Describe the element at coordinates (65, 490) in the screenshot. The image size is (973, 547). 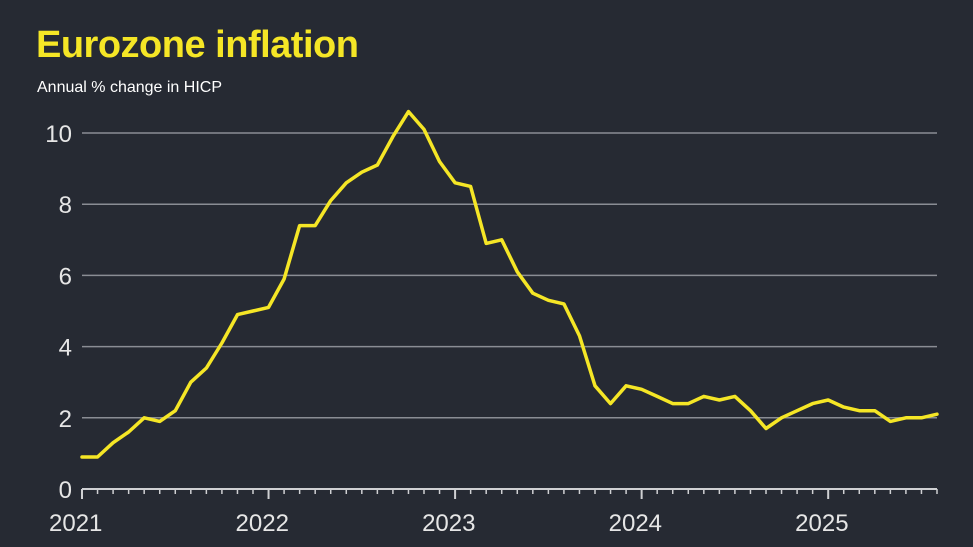
I see `y-tick-label-0: 0` at that location.